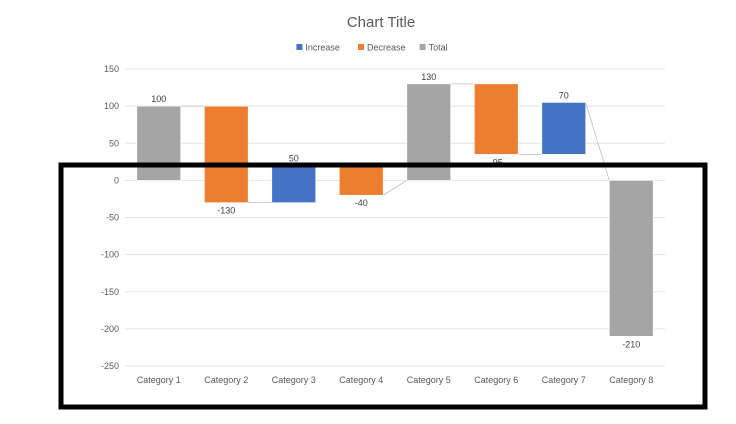  Describe the element at coordinates (438, 48) in the screenshot. I see `legend-label-total: Total` at that location.